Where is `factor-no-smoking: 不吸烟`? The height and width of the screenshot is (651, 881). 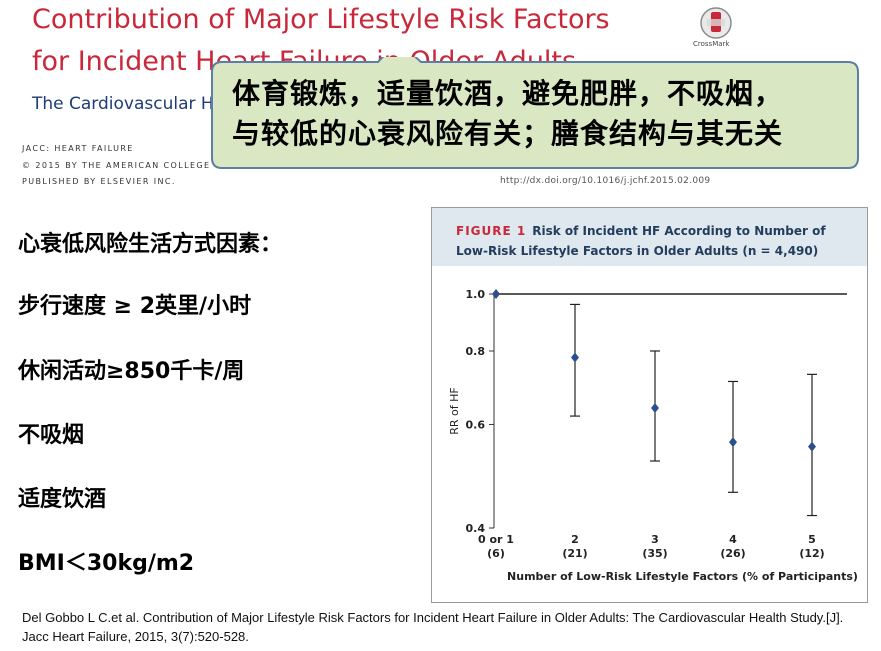 factor-no-smoking: 不吸烟 is located at coordinates (51, 435).